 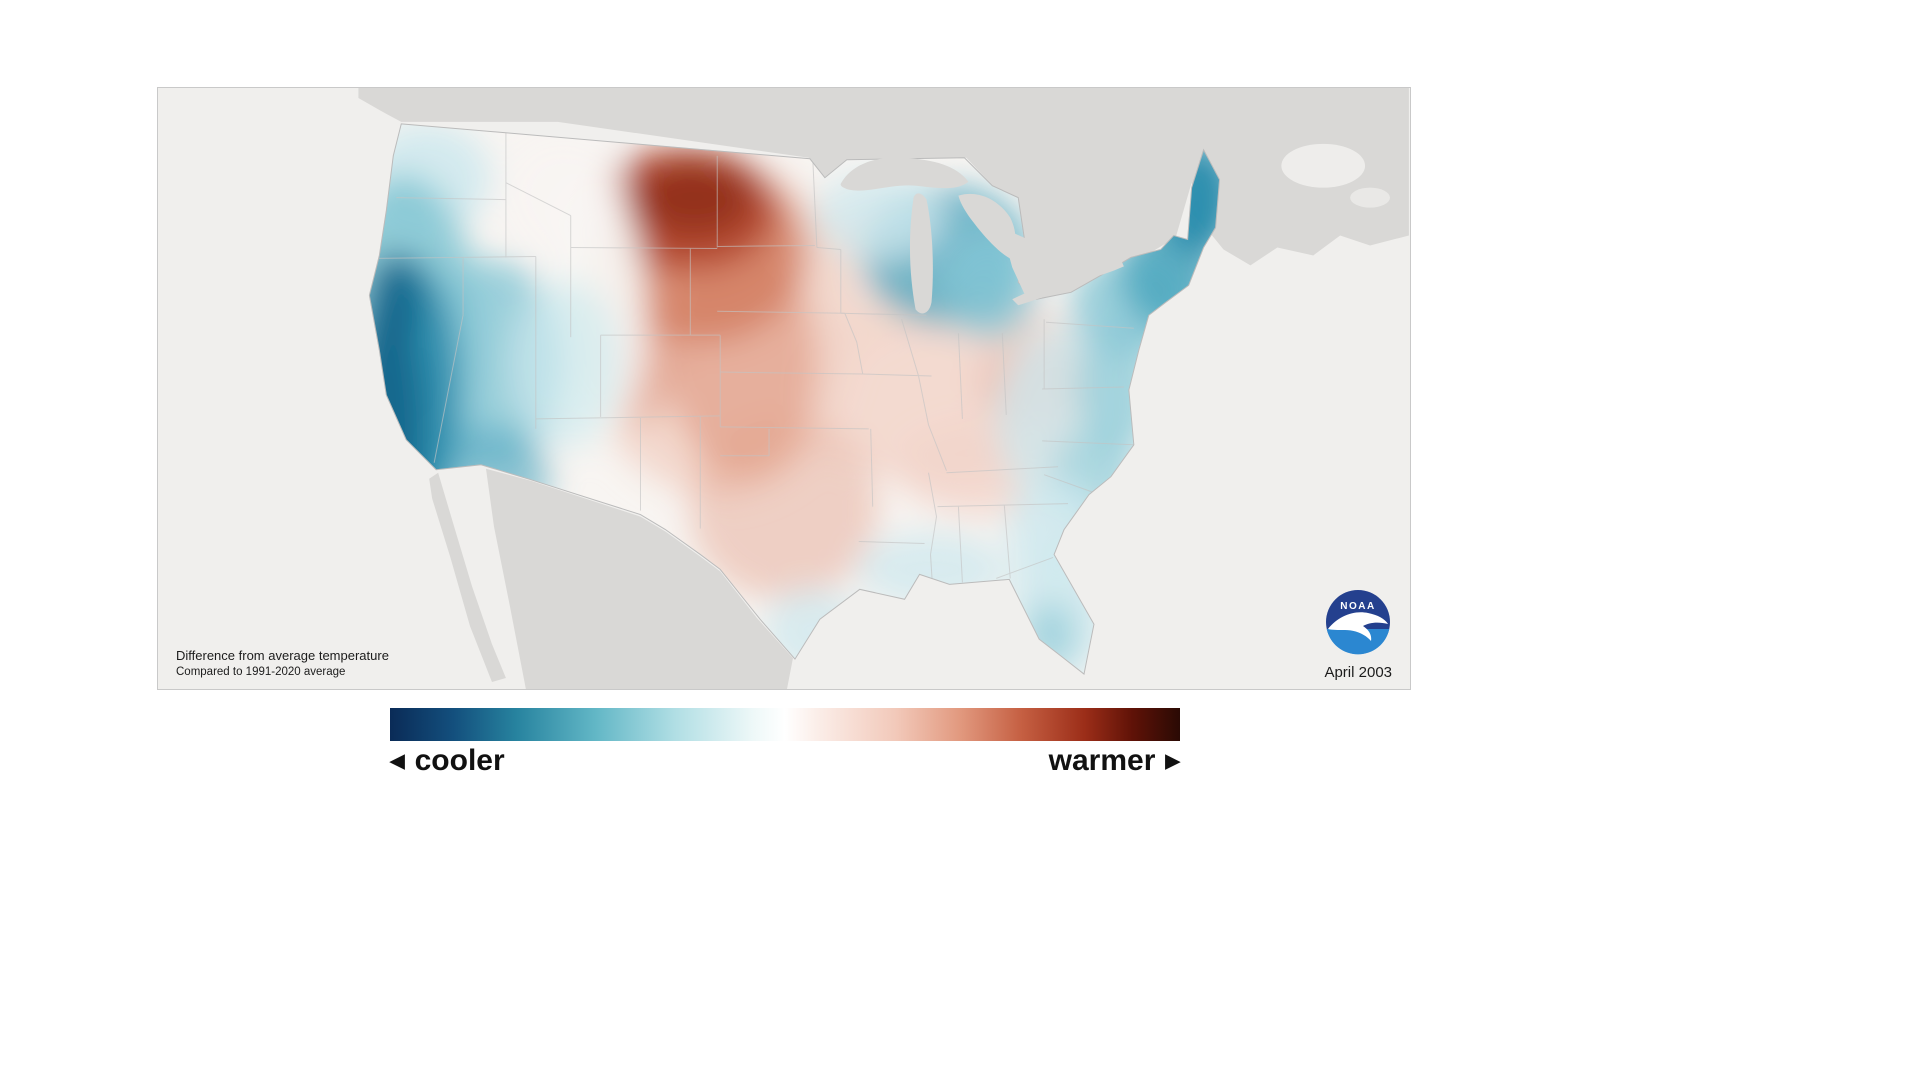 What do you see at coordinates (1172, 761) in the screenshot?
I see `warmer-arrow-icon: ▶` at bounding box center [1172, 761].